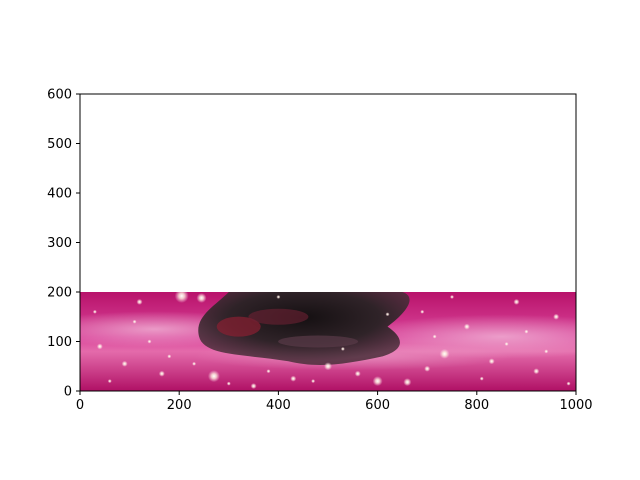 This screenshot has height=480, width=640. I want to click on x-axis-ticks: 0 200 400 600 800 1000, so click(334, 402).